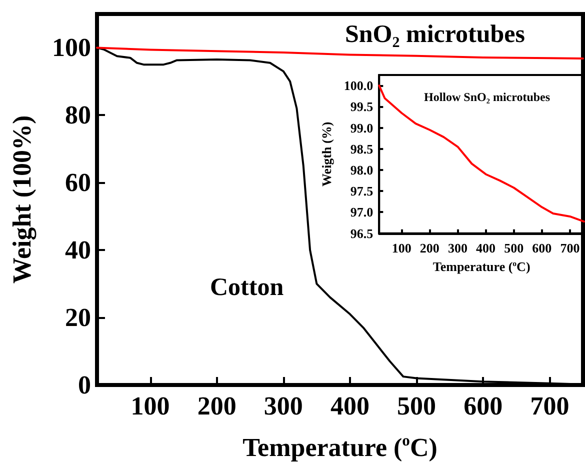 This screenshot has width=585, height=468. What do you see at coordinates (362, 212) in the screenshot?
I see `y-tick-label: 97.0` at bounding box center [362, 212].